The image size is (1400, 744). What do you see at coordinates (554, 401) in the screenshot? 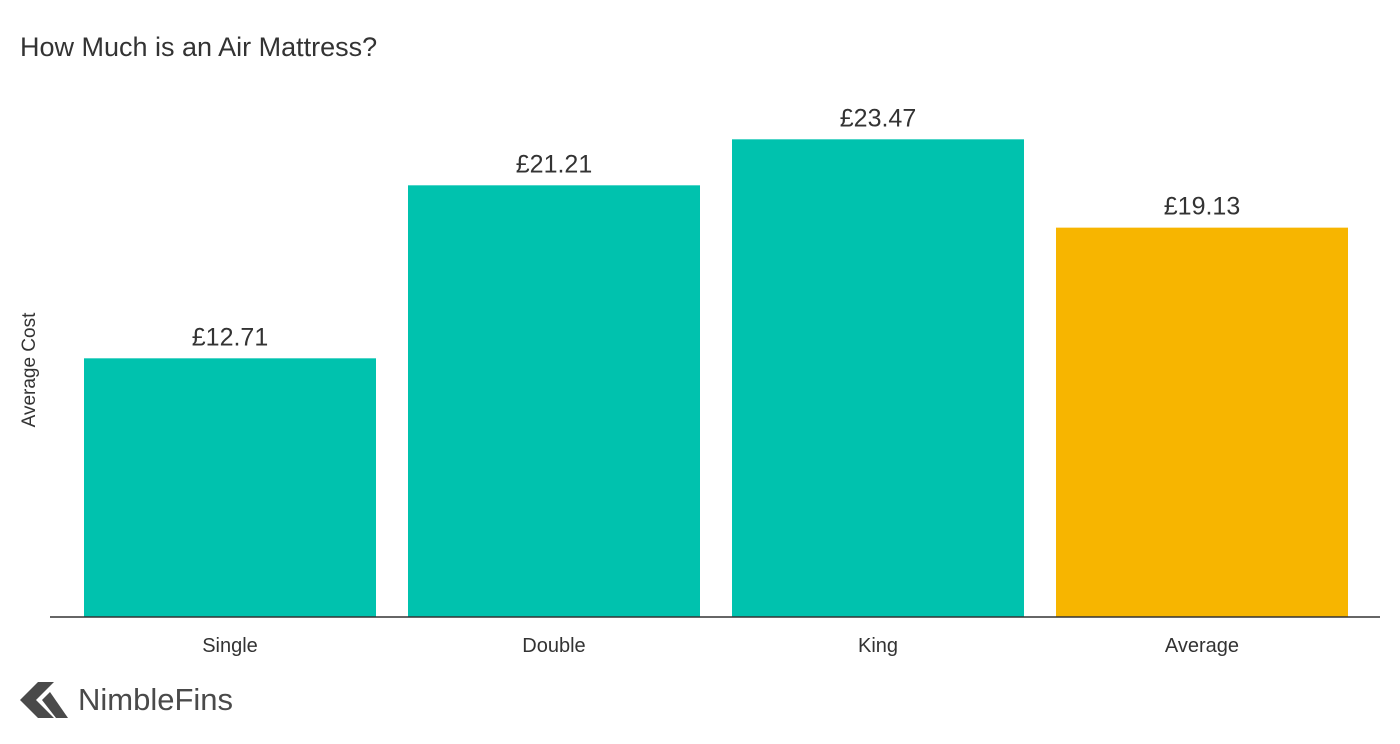
I see `bar-double` at bounding box center [554, 401].